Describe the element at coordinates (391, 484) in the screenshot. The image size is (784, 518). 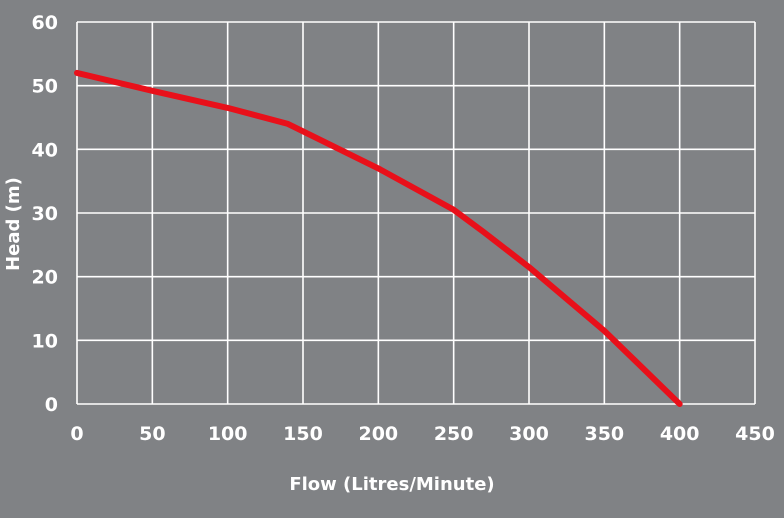
I see `x-axis-title: Flow (Litres/Minute)` at that location.